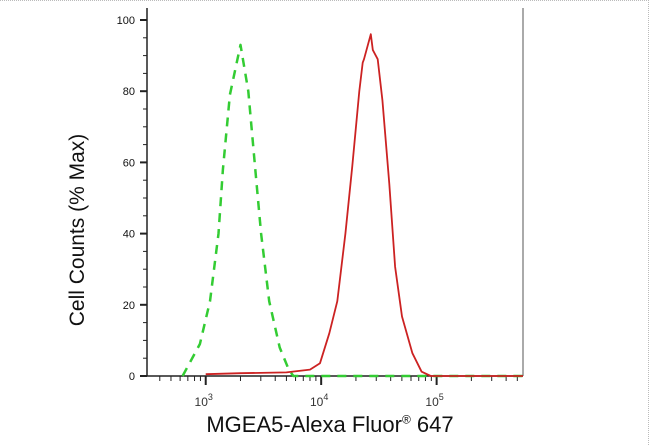  What do you see at coordinates (129, 306) in the screenshot?
I see `y-tick-label: 20` at bounding box center [129, 306].